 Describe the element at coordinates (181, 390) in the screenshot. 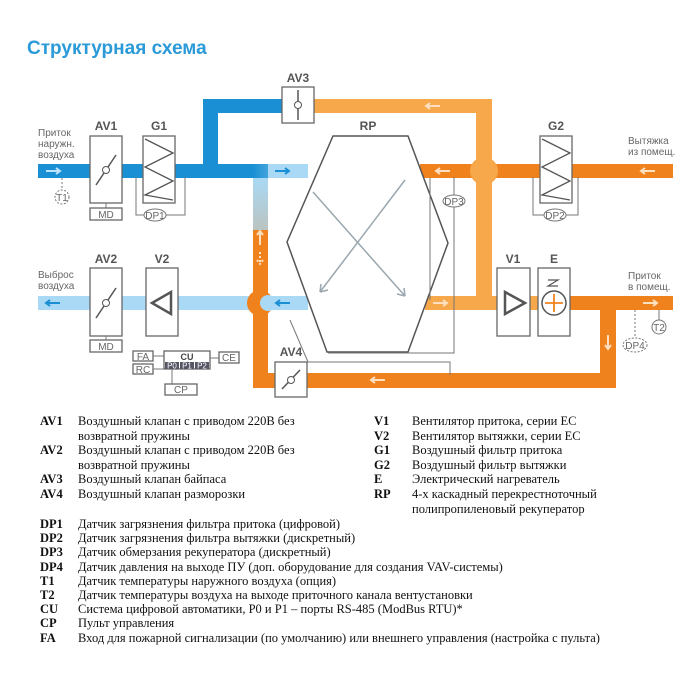

I see `control-panel: CP` at that location.